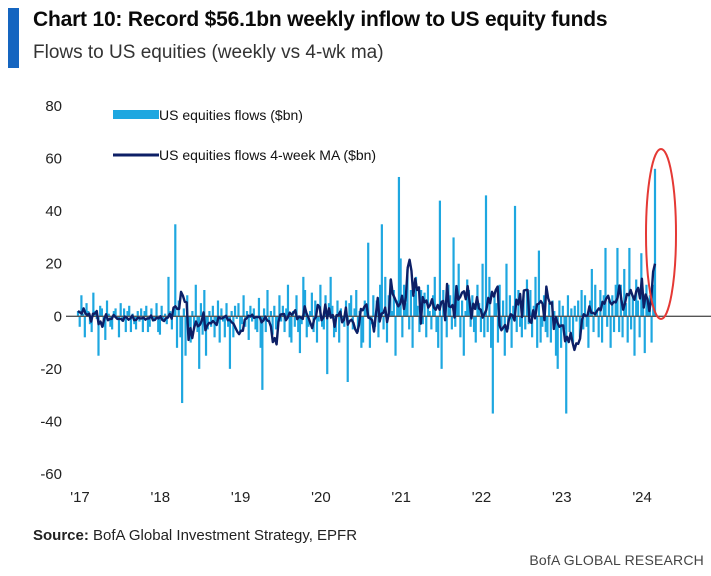  What do you see at coordinates (231, 115) in the screenshot?
I see `legend-label-bars: US equities flows ($bn)` at bounding box center [231, 115].